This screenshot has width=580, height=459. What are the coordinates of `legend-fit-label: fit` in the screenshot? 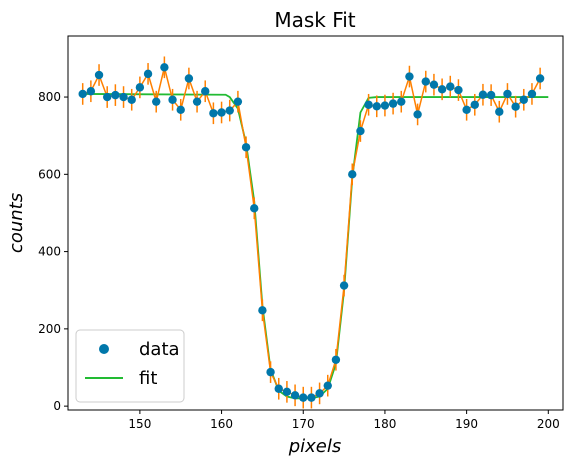 It's located at (148, 378).